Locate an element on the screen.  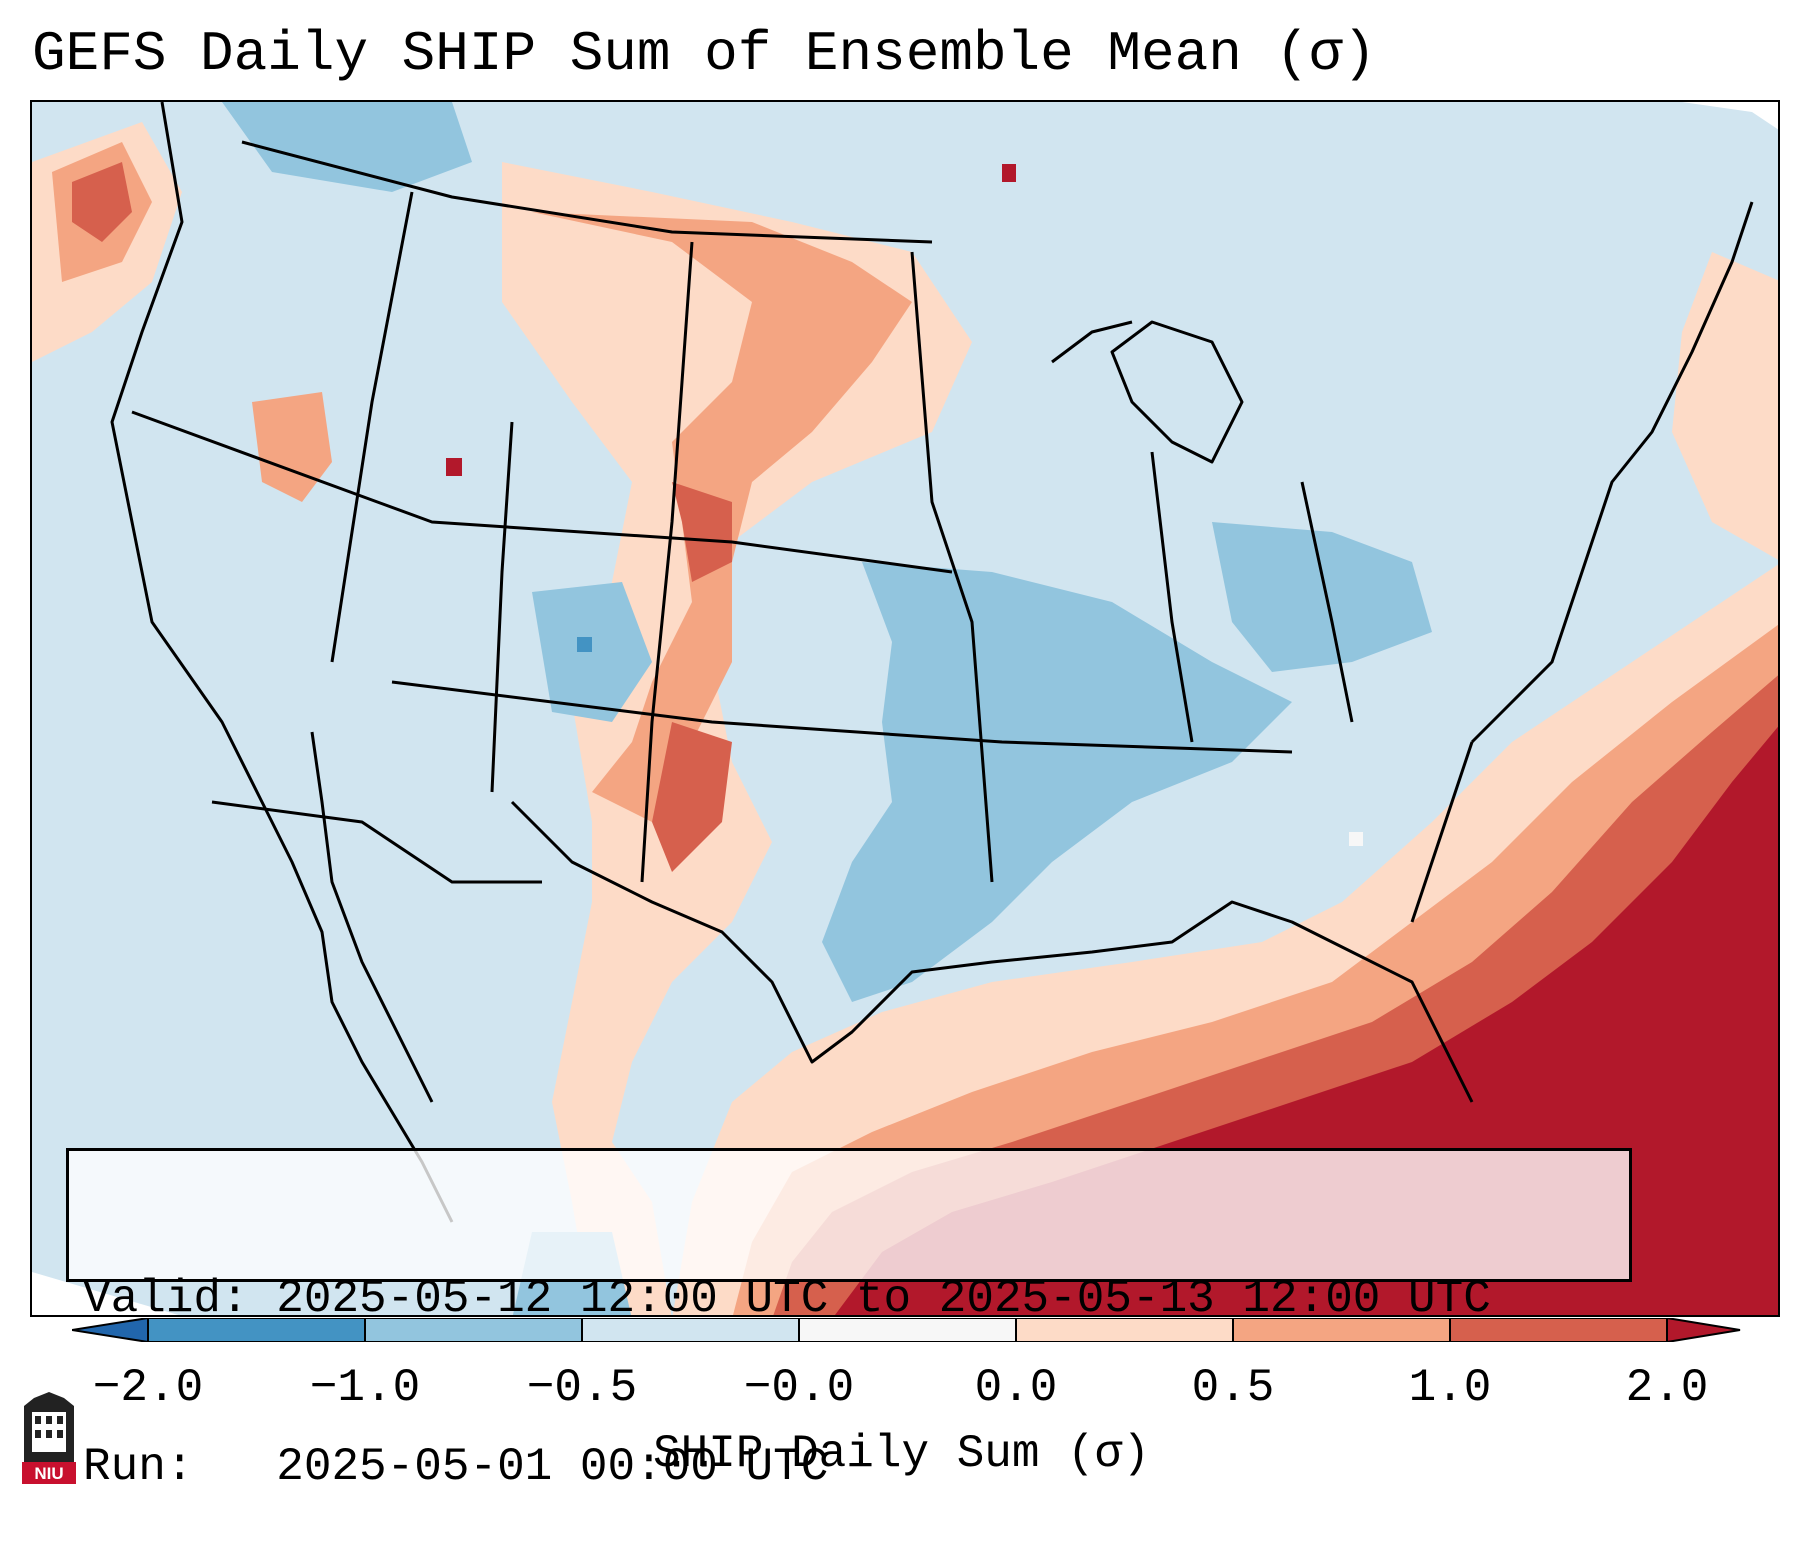
anomaly-0.5-to-1.0-northwest is located at coordinates (292, 447).